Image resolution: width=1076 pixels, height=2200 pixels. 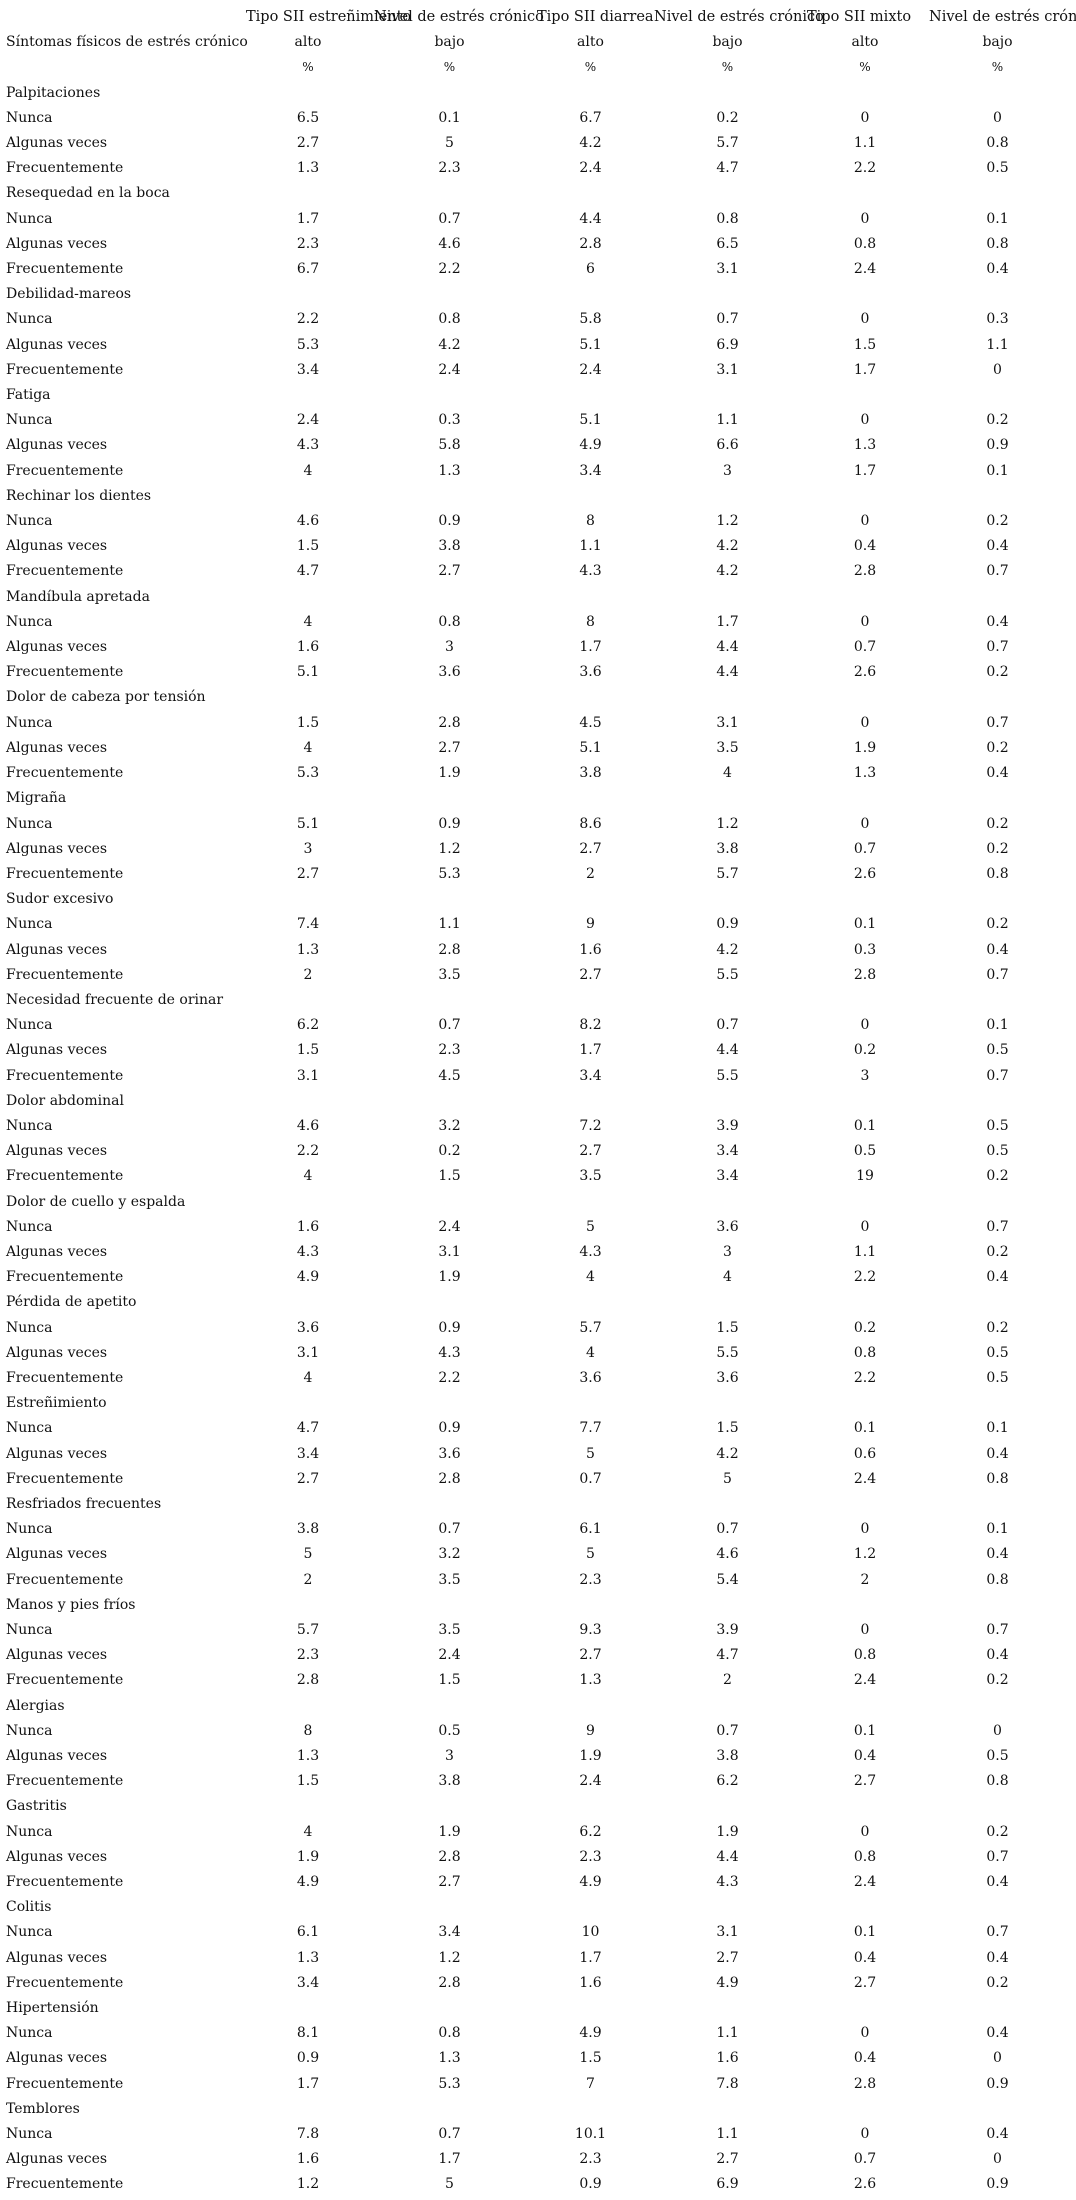 What do you see at coordinates (865, 2083) in the screenshot?
I see `value-cell: 2.8` at bounding box center [865, 2083].